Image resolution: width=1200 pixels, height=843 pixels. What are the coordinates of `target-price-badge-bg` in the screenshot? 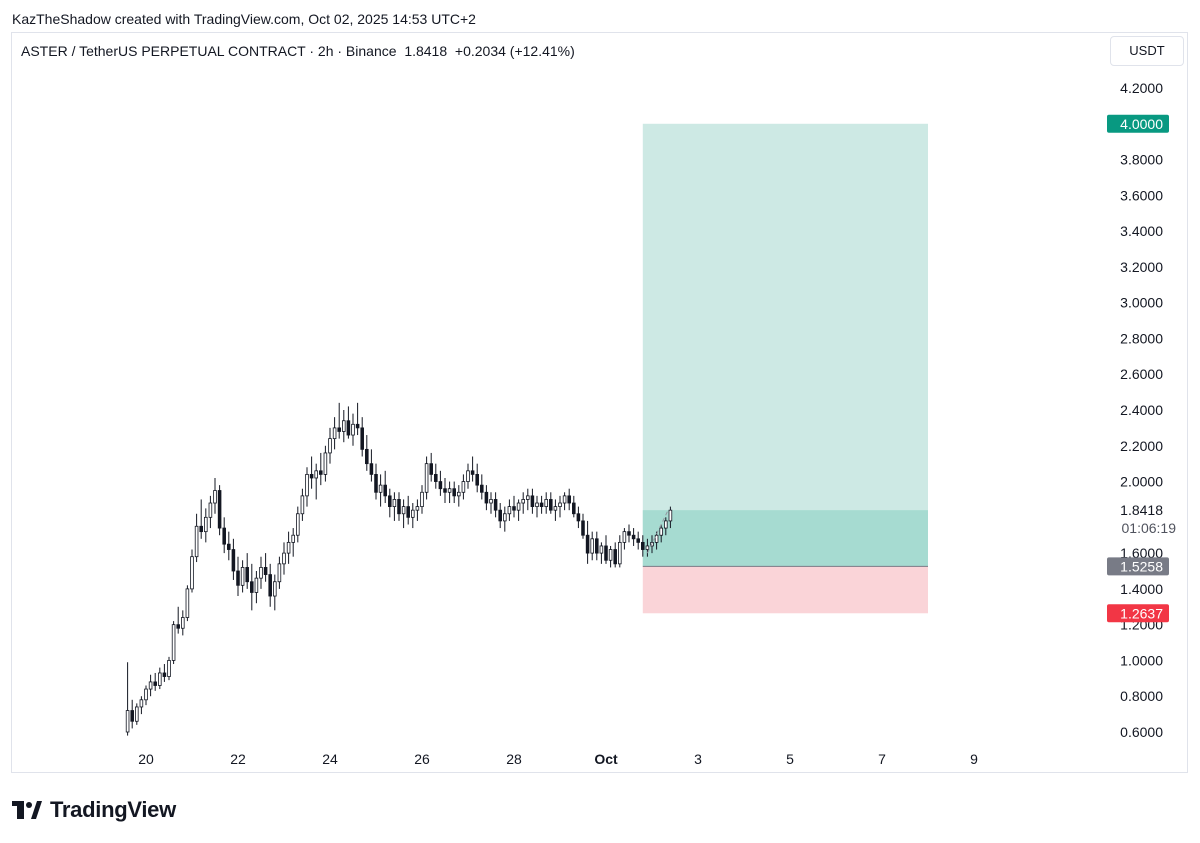 It's located at (1138, 123).